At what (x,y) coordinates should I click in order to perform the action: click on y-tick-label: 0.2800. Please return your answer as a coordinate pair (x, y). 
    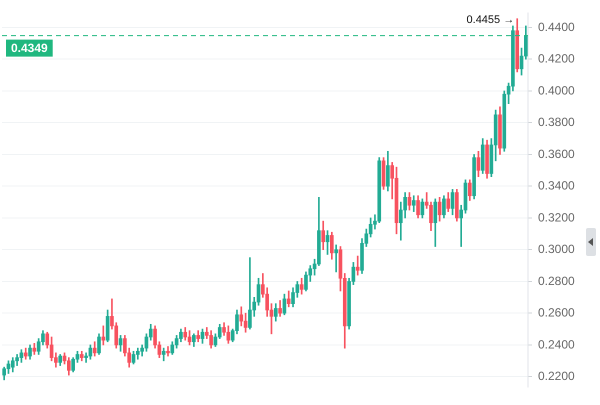
    Looking at the image, I should click on (557, 281).